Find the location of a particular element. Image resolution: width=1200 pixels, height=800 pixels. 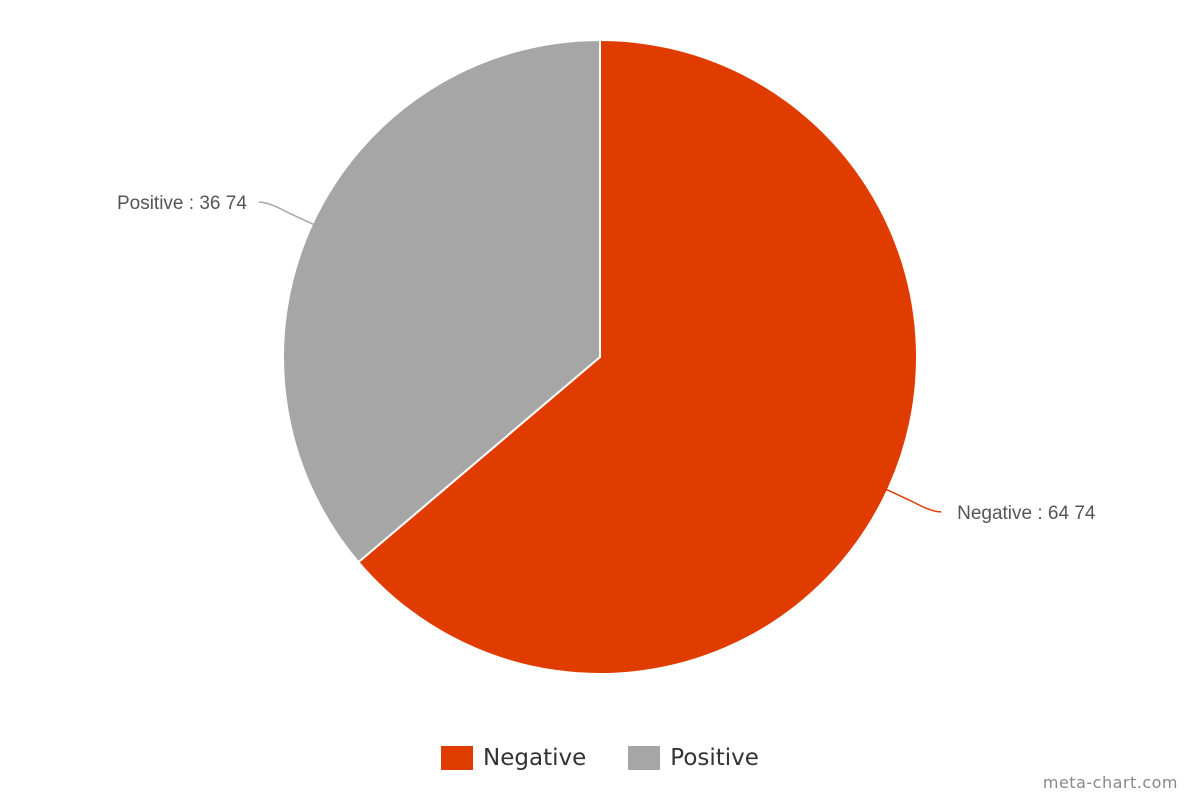

watermark: meta-chart.com is located at coordinates (1110, 782).